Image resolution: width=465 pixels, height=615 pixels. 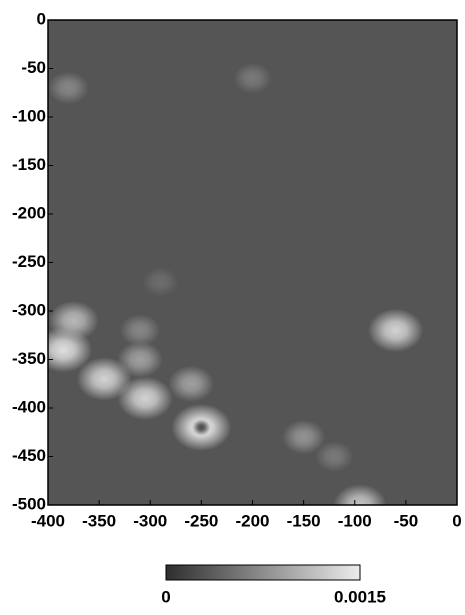 What do you see at coordinates (201, 520) in the screenshot?
I see `x-tick-label: -250` at bounding box center [201, 520].